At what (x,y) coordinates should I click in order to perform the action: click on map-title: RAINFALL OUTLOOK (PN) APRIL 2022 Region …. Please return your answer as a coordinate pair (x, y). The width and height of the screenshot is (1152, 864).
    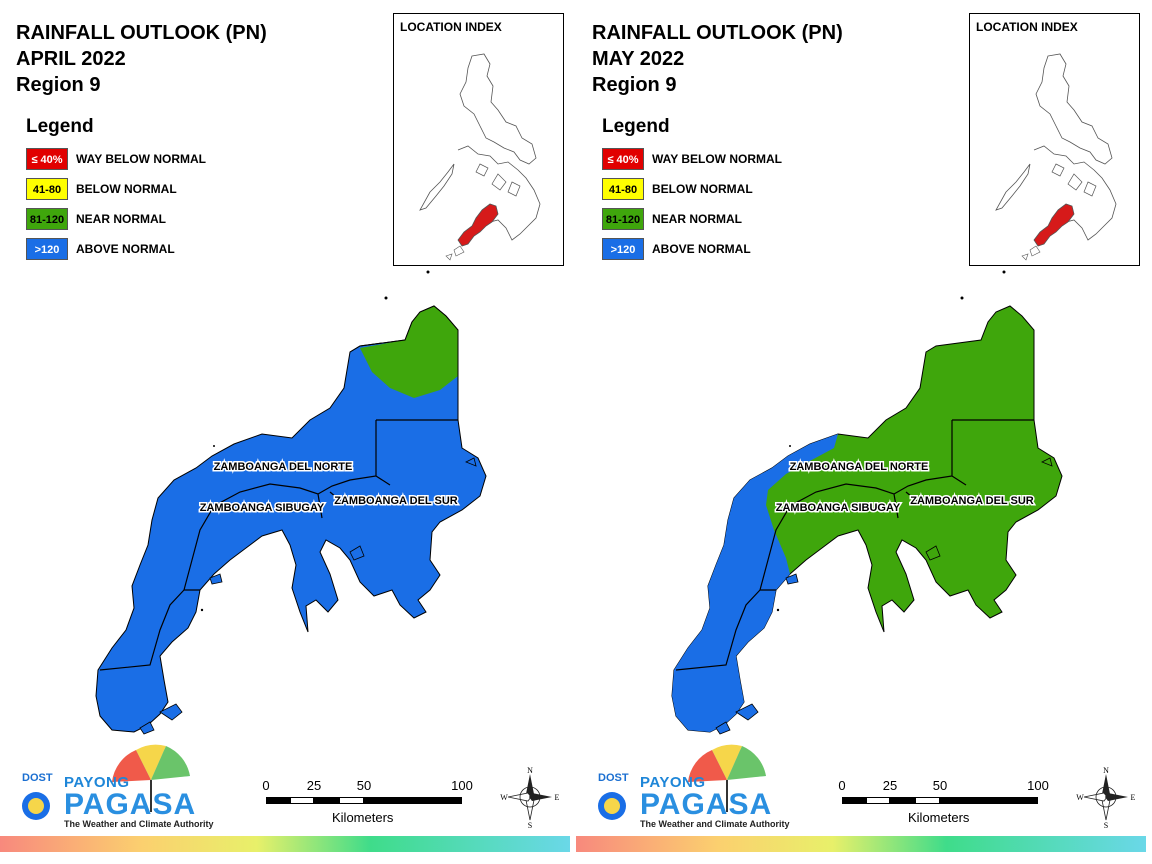
    Looking at the image, I should click on (141, 59).